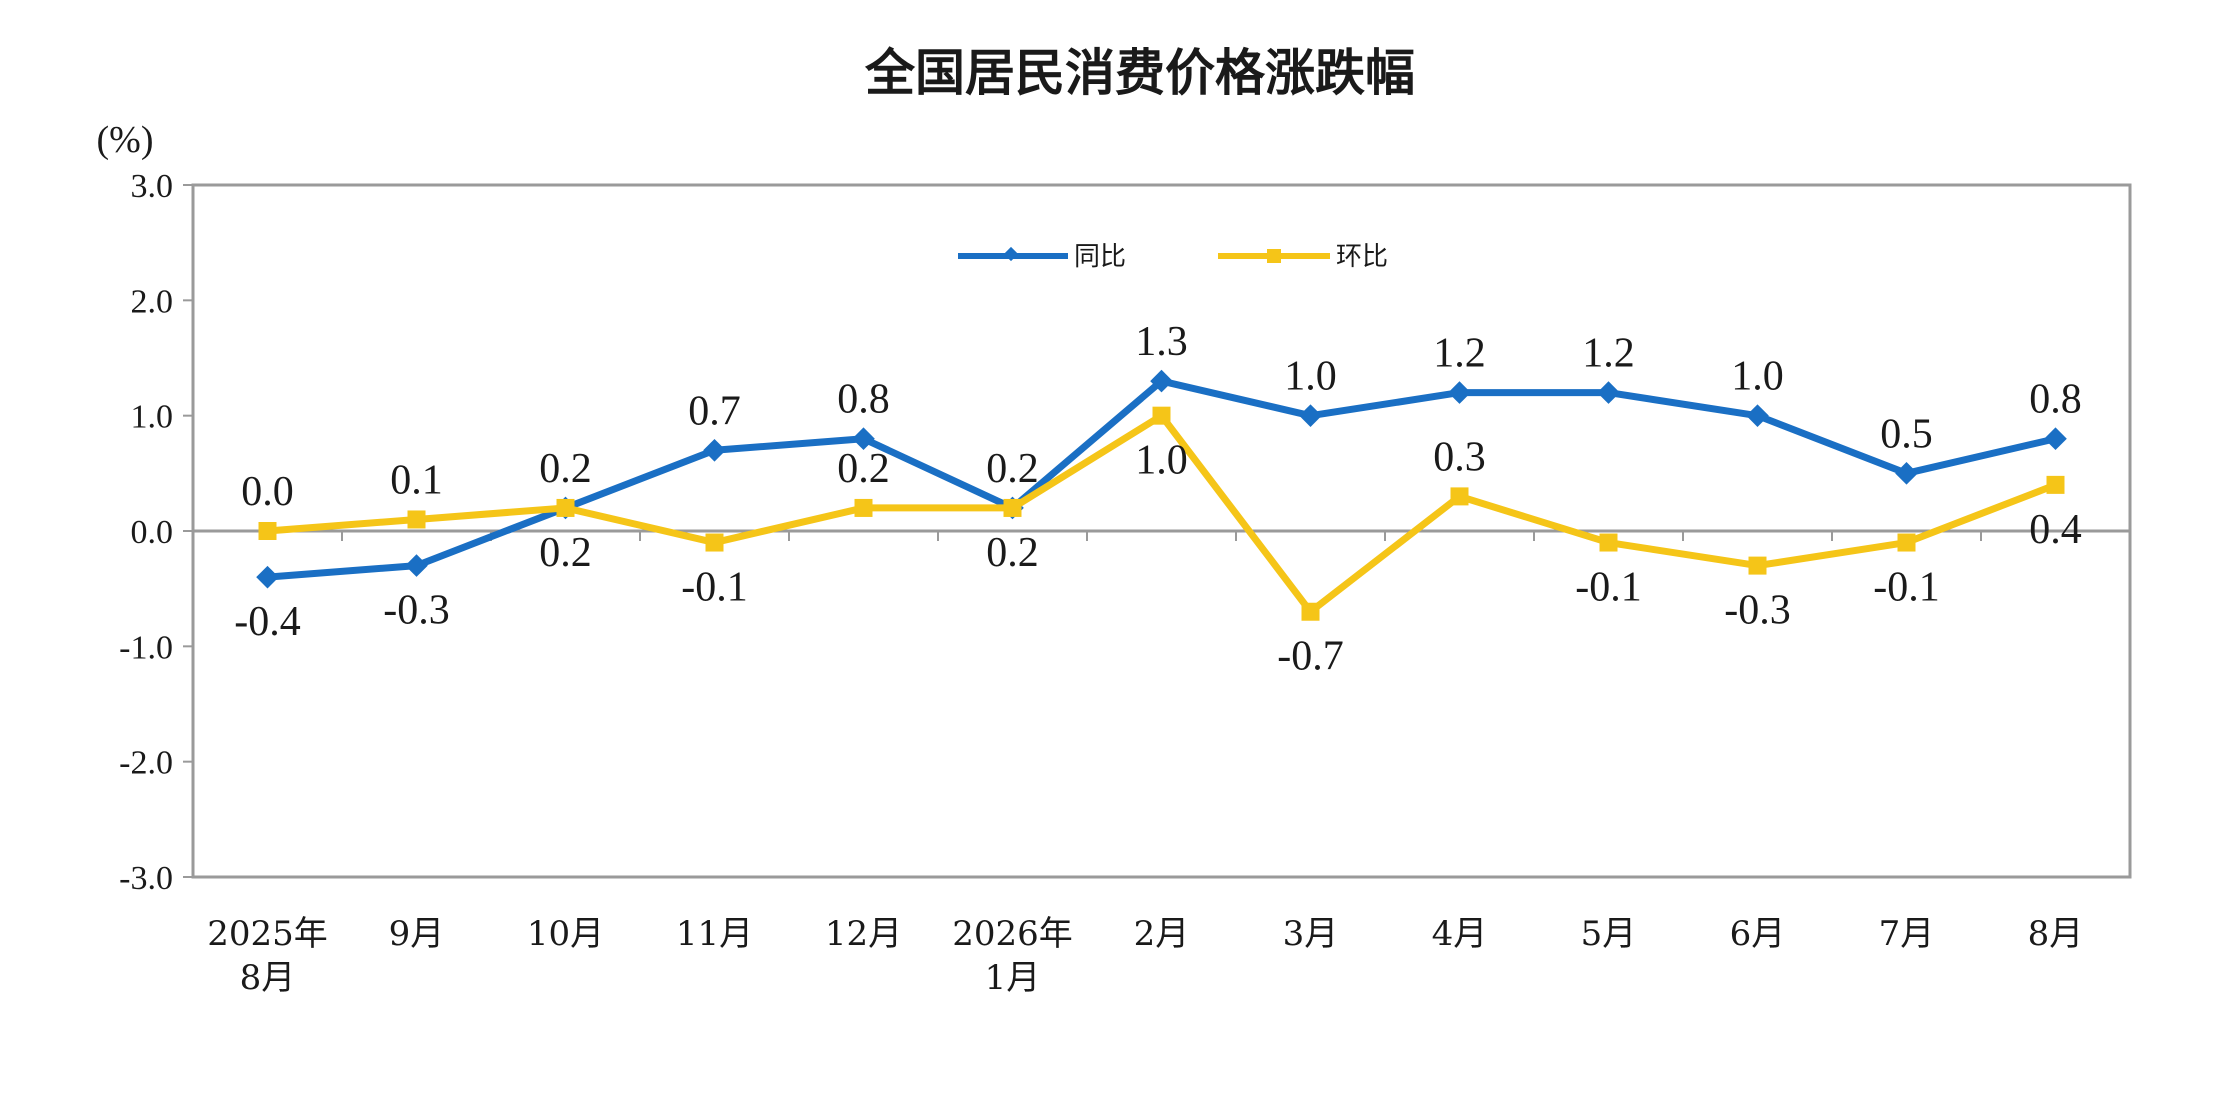  What do you see at coordinates (1173, 257) in the screenshot?
I see `legend: 同比 环比` at bounding box center [1173, 257].